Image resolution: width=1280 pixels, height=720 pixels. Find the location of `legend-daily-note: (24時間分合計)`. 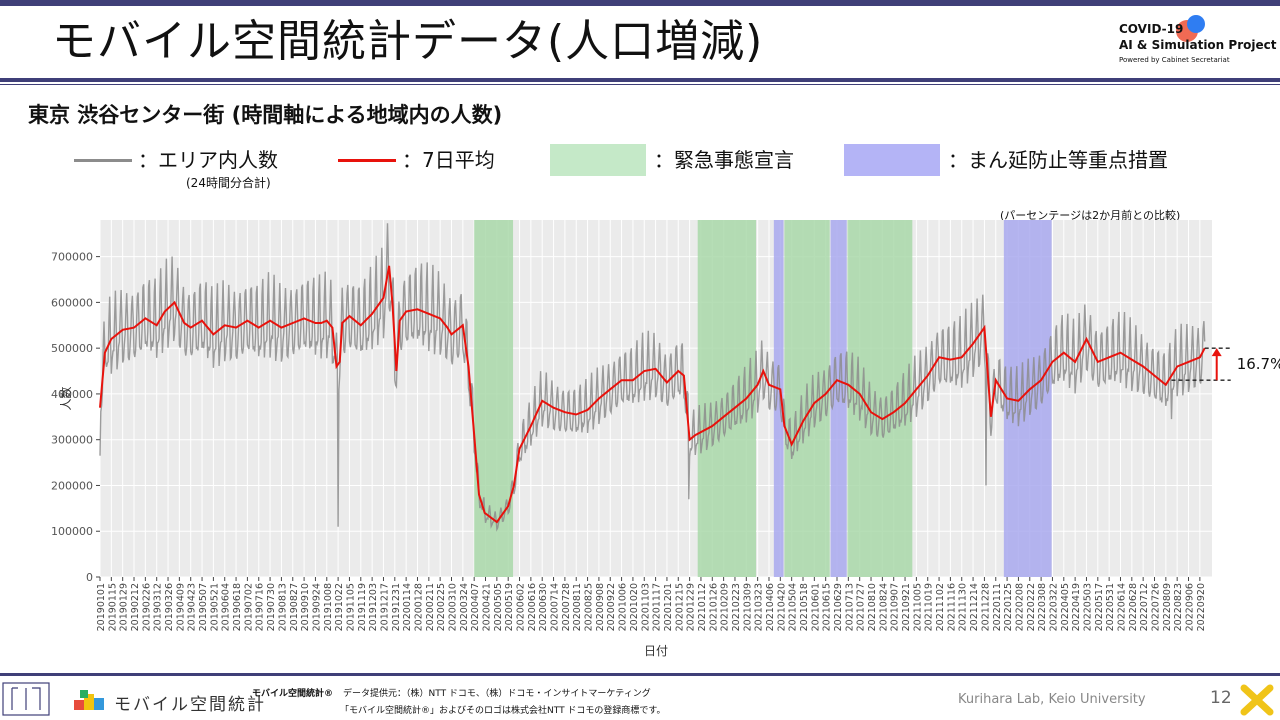

legend-daily-note: (24時間分合計) is located at coordinates (228, 183).